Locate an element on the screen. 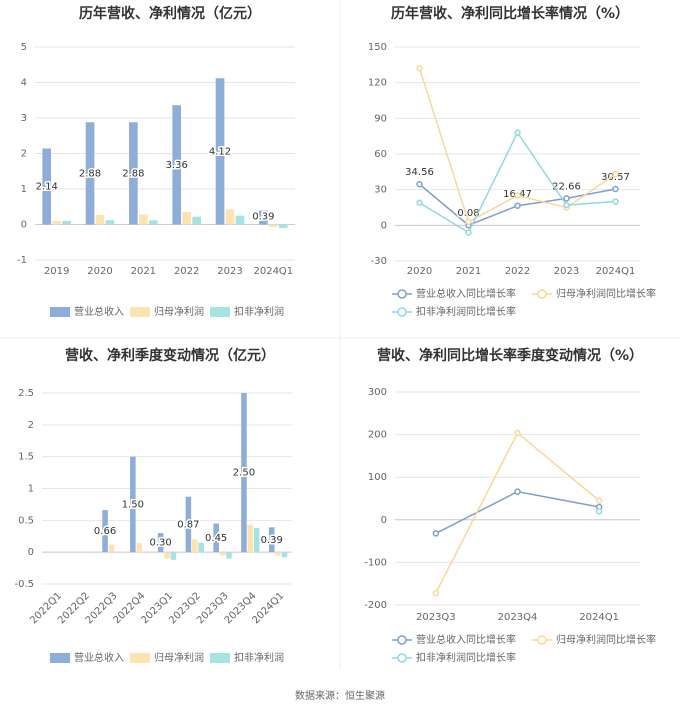  x-tick-label: 2022 is located at coordinates (186, 271).